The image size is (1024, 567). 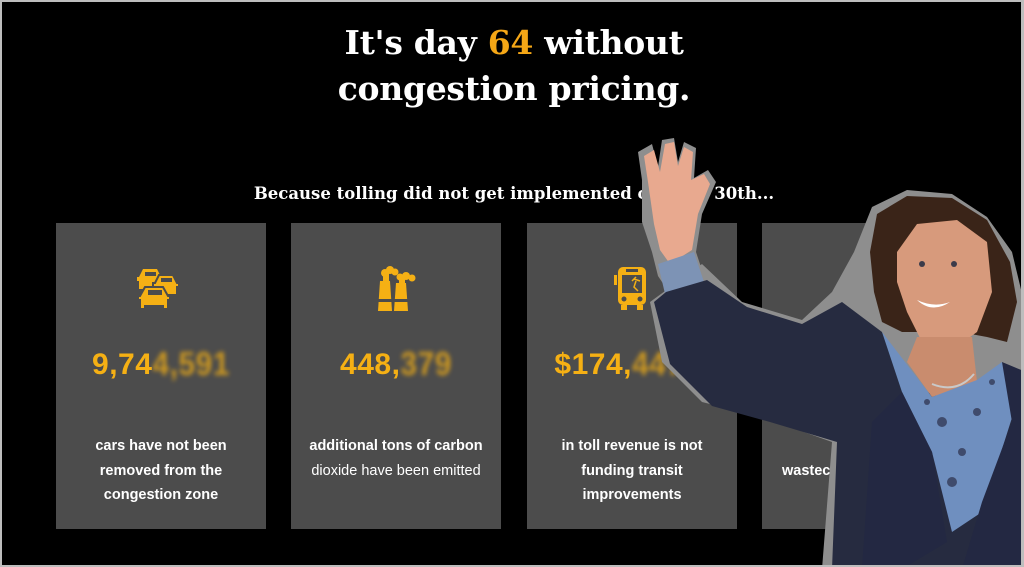 What do you see at coordinates (191, 364) in the screenshot?
I see `stat-number-rolling: 4,591` at bounding box center [191, 364].